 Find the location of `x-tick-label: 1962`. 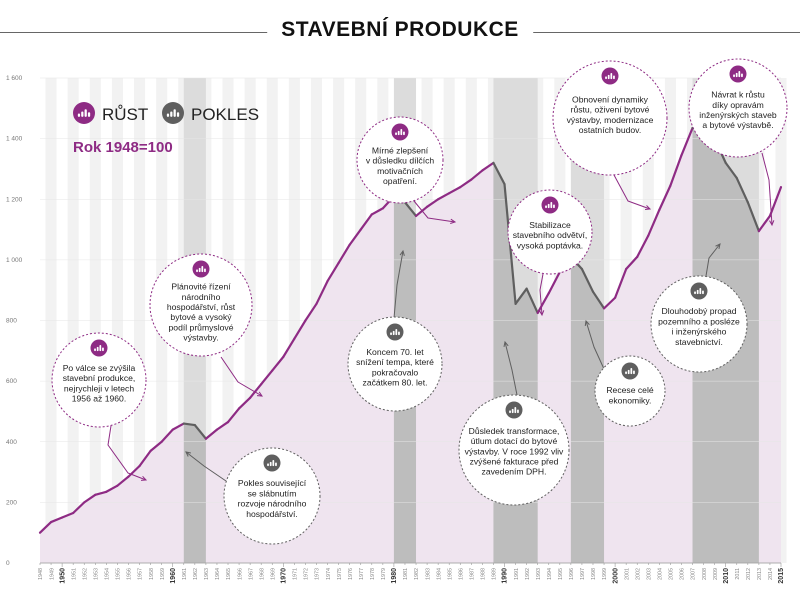

x-tick-label: 1962 is located at coordinates (196, 574).